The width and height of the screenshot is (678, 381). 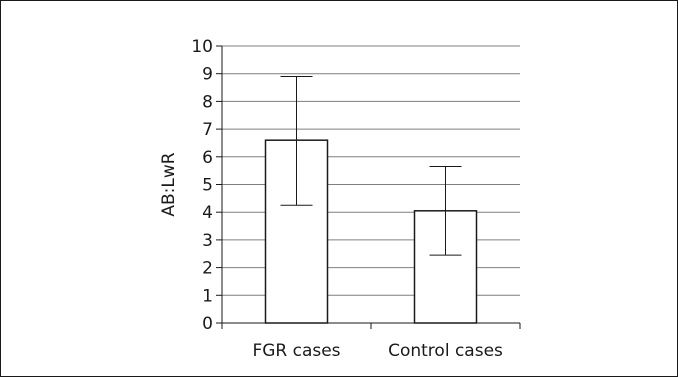 I want to click on y-tick-label: 0, so click(x=207, y=324).